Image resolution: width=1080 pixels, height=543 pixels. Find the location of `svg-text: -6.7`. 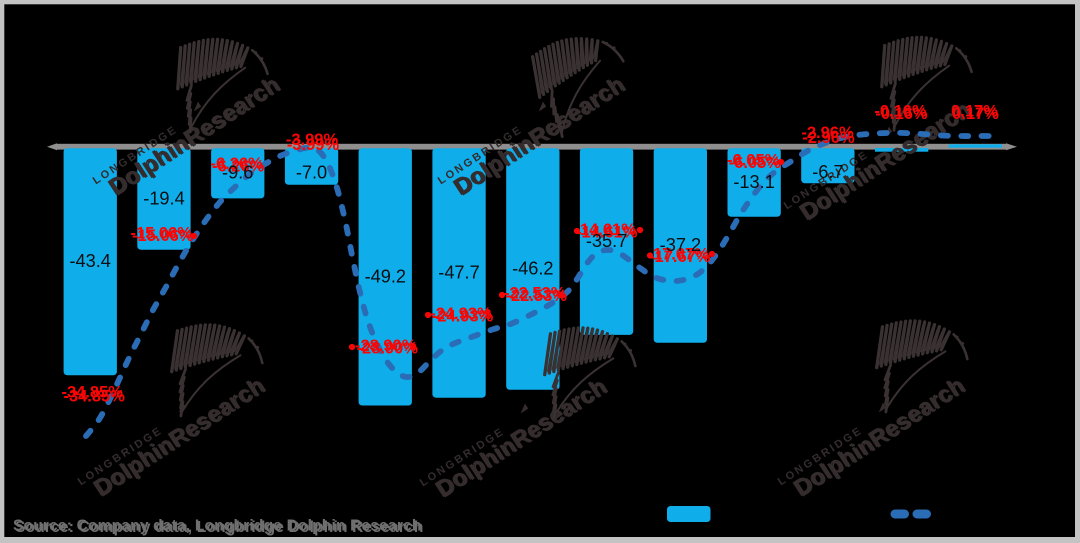

svg-text: -6.7 is located at coordinates (827, 172).